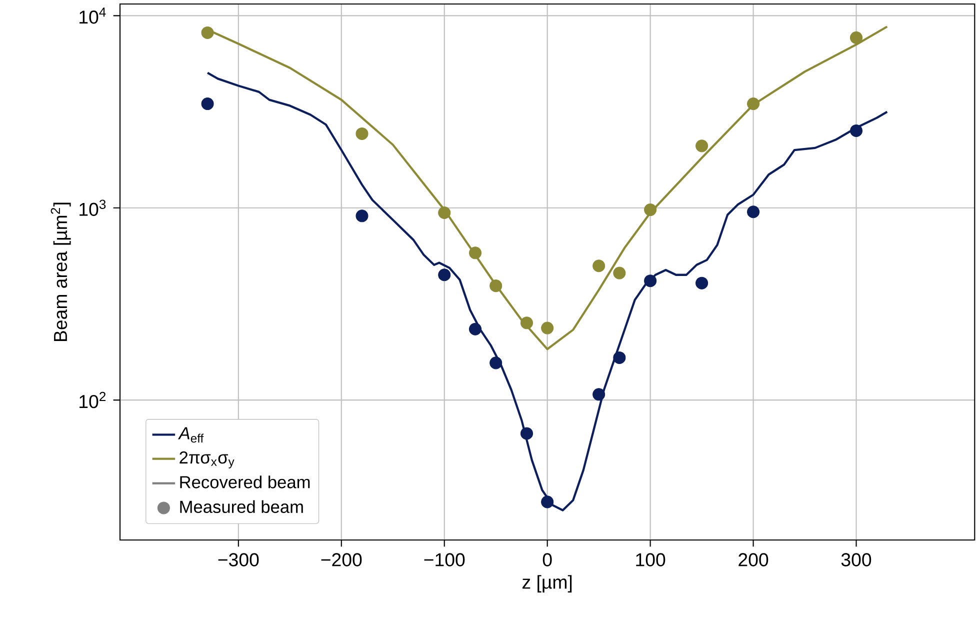 Image resolution: width=977 pixels, height=619 pixels. Describe the element at coordinates (245, 482) in the screenshot. I see `legend-label: Recovered beam` at that location.